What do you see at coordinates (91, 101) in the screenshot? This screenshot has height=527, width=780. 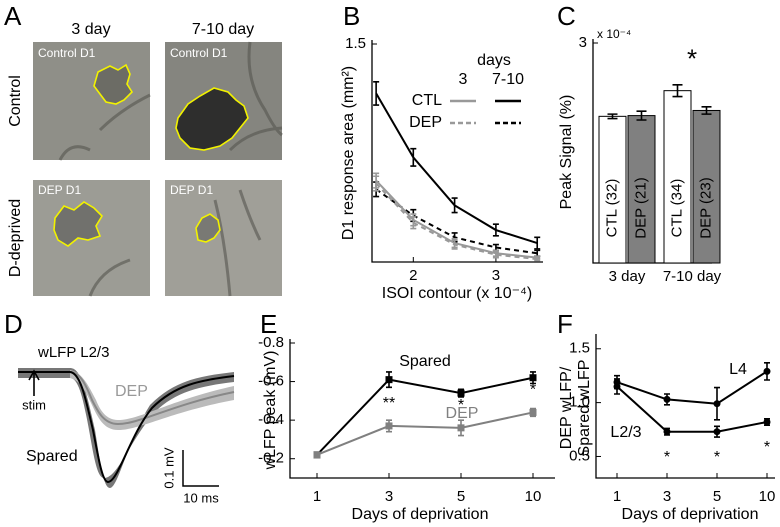 I see `image` at bounding box center [91, 101].